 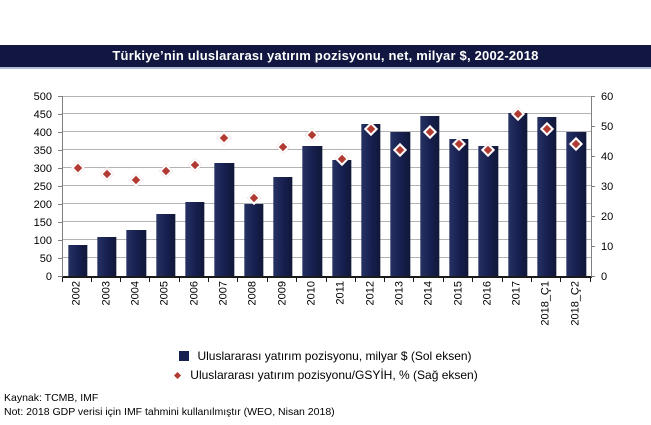 I want to click on bar-2017, so click(x=517, y=194).